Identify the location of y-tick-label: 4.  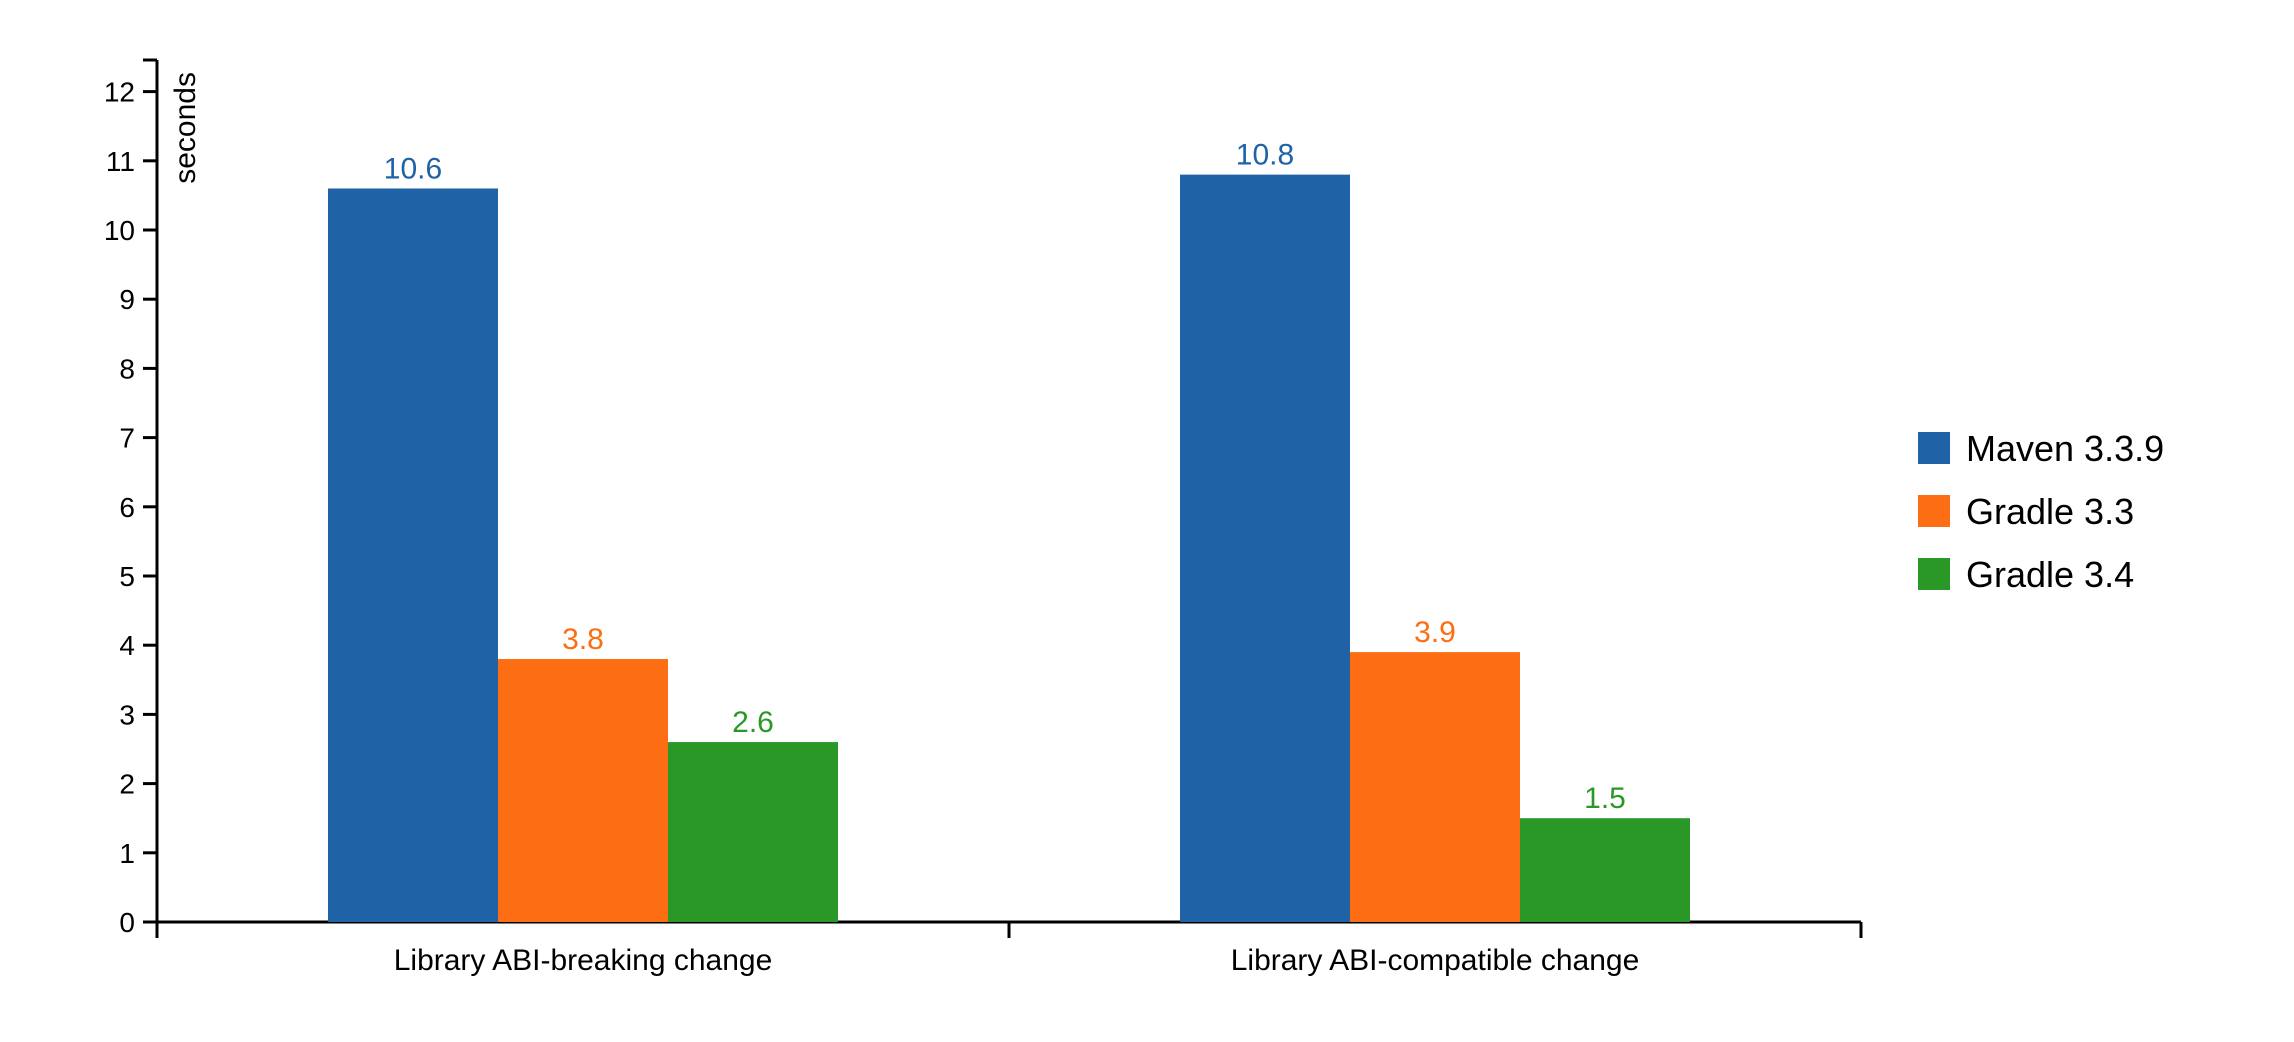
(127, 645).